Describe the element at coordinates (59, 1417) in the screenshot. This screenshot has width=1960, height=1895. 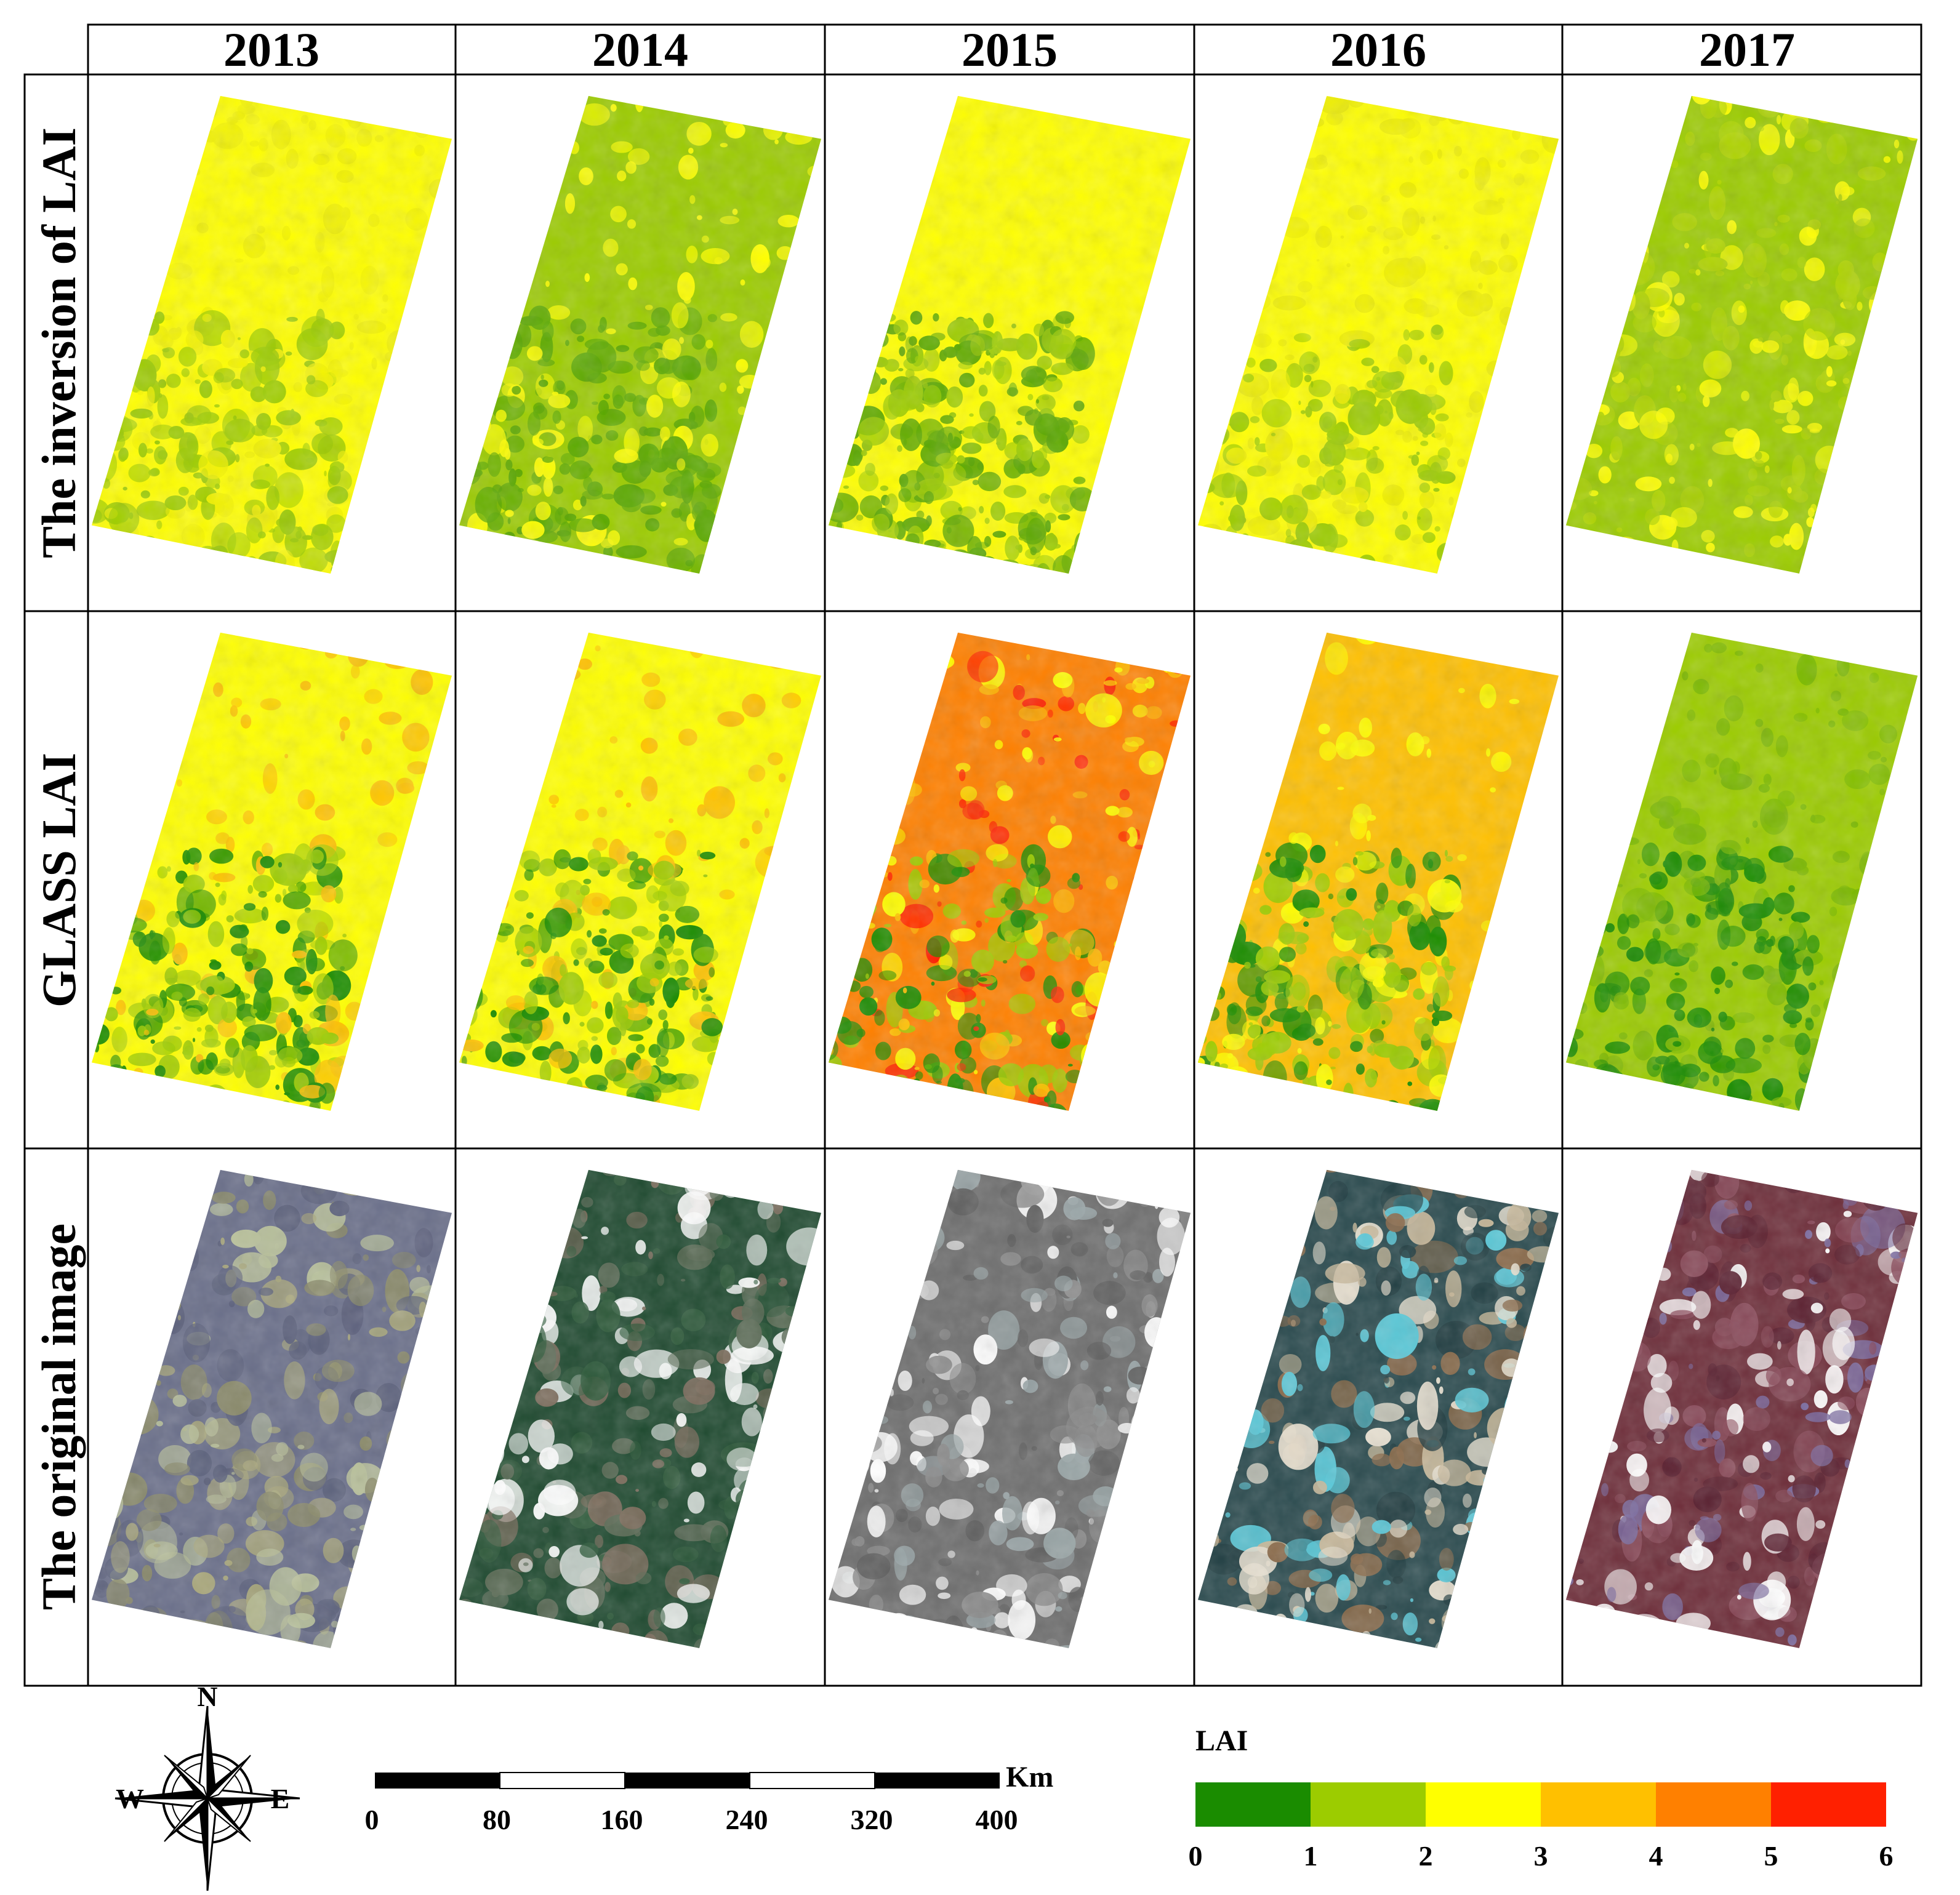
I see `row-label-original: The original image` at that location.